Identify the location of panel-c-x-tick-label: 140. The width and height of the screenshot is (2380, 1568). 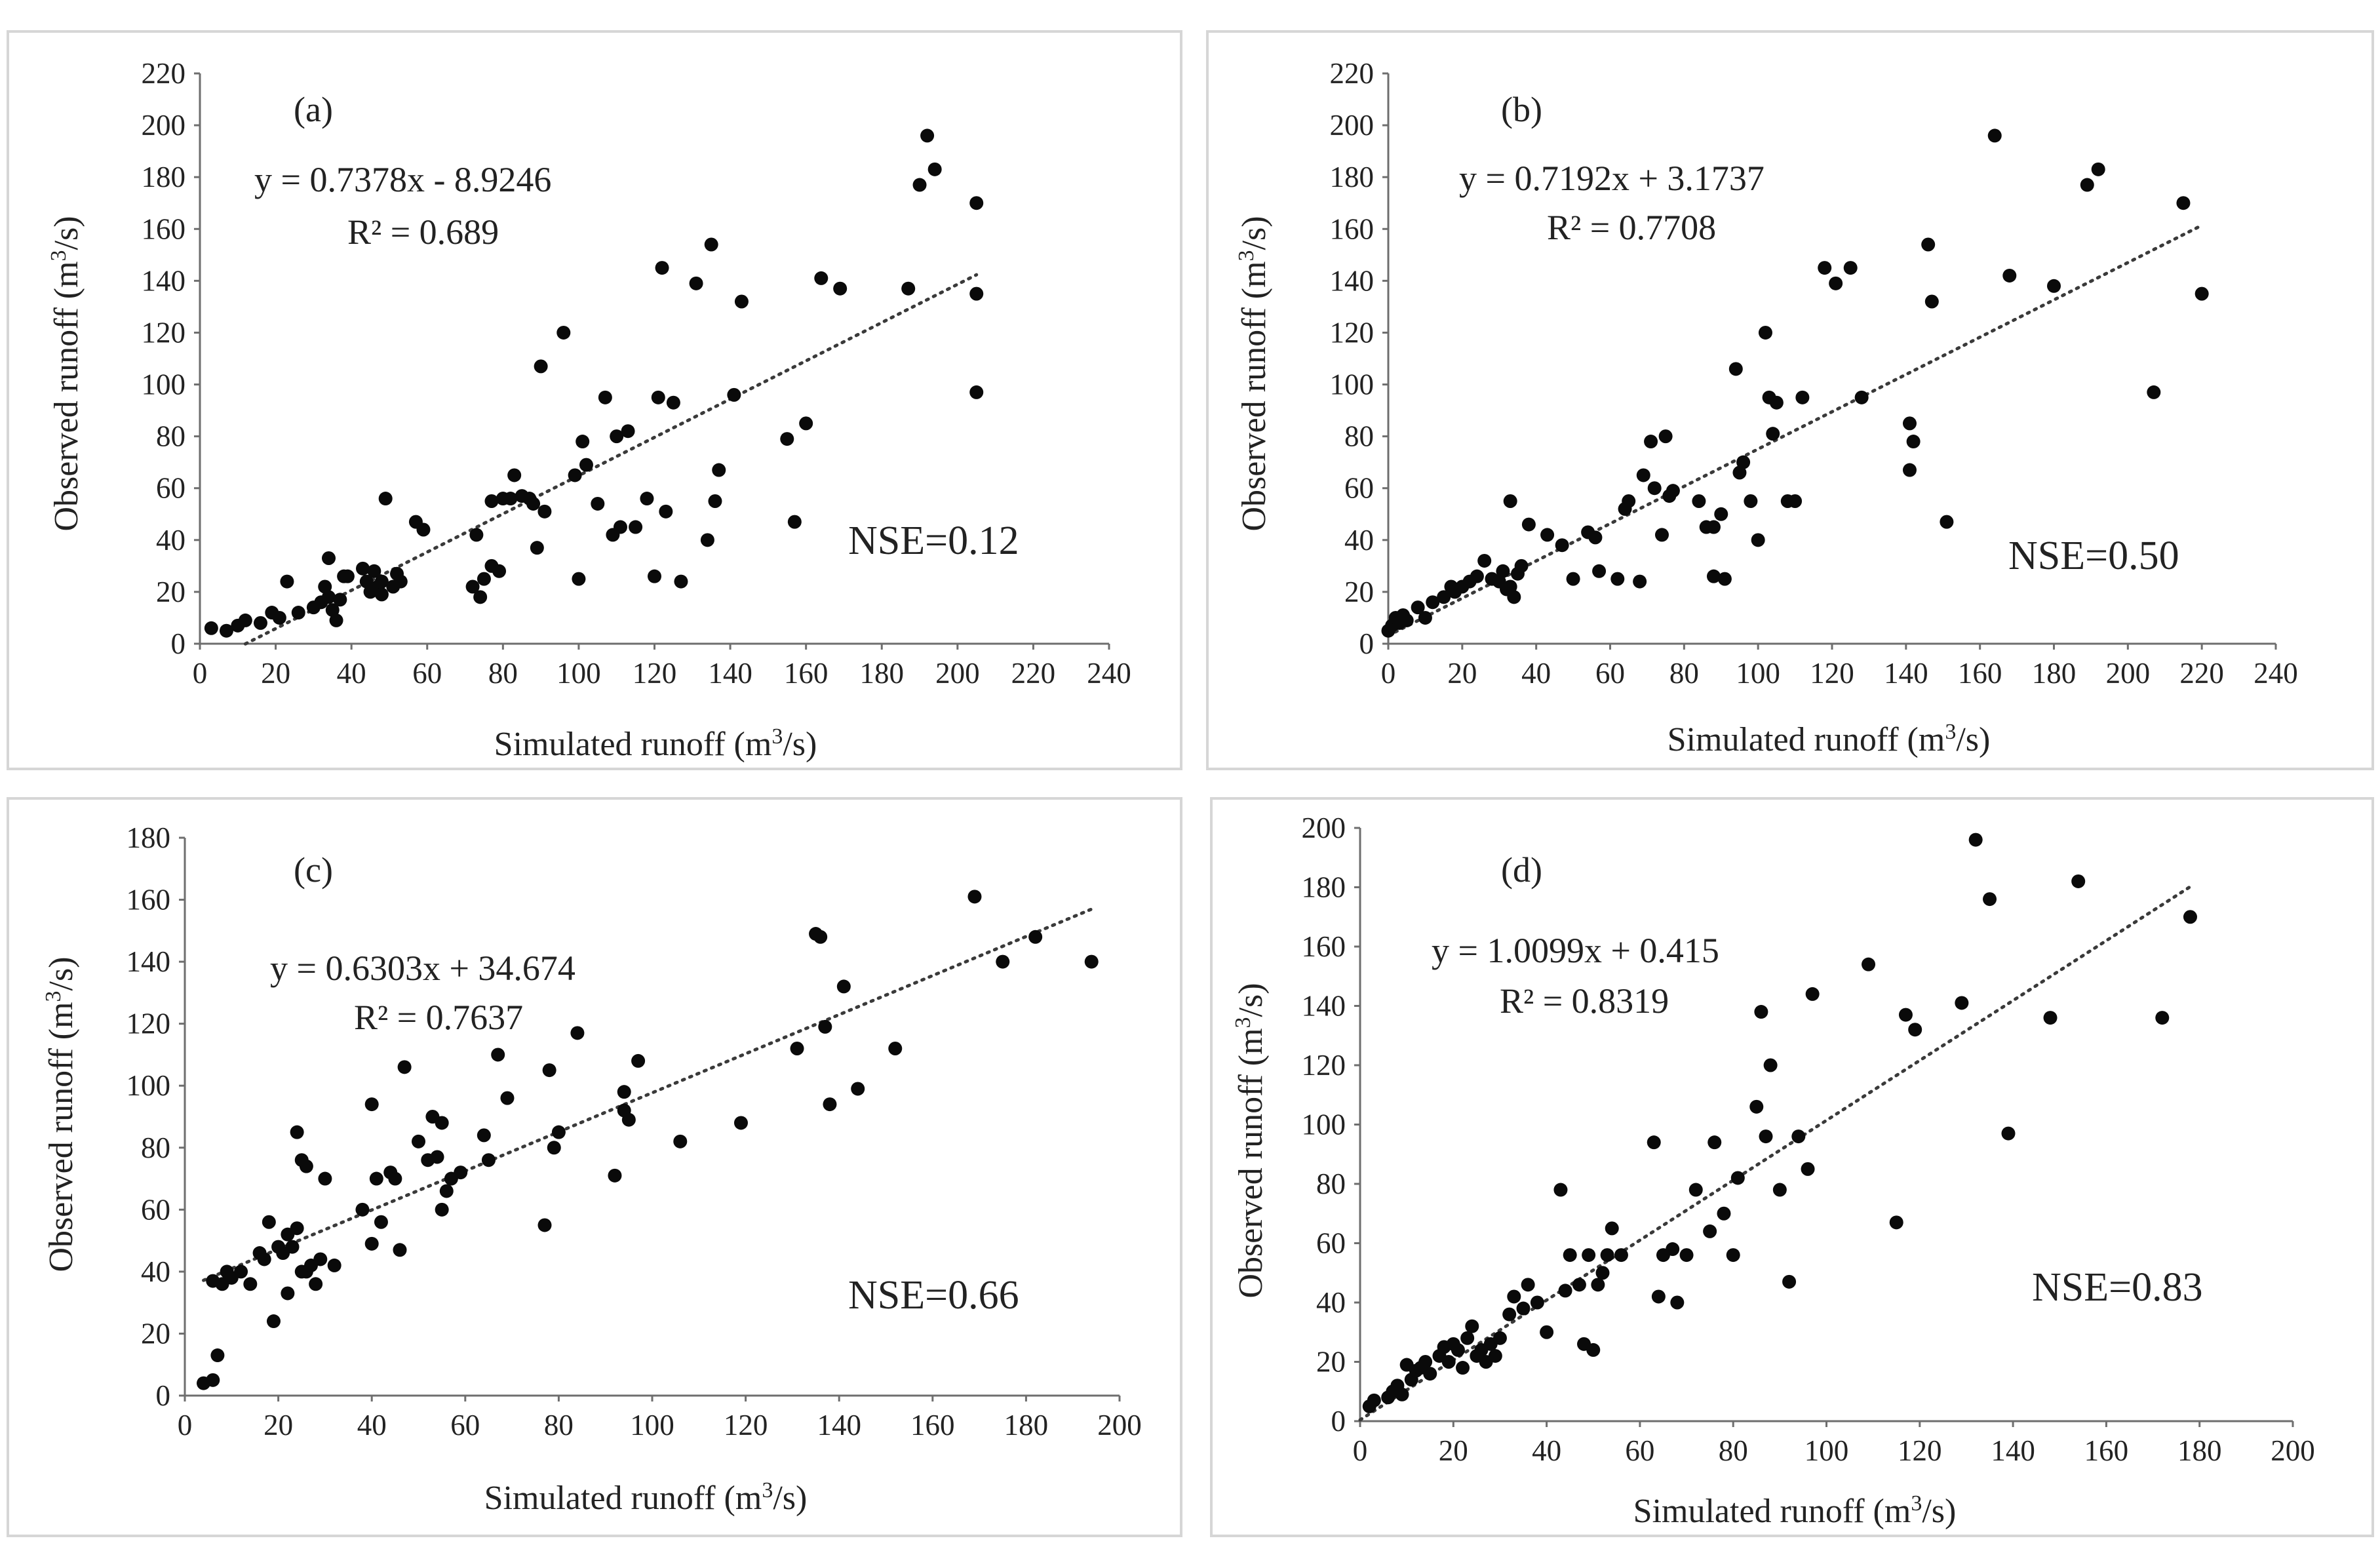
(839, 1425).